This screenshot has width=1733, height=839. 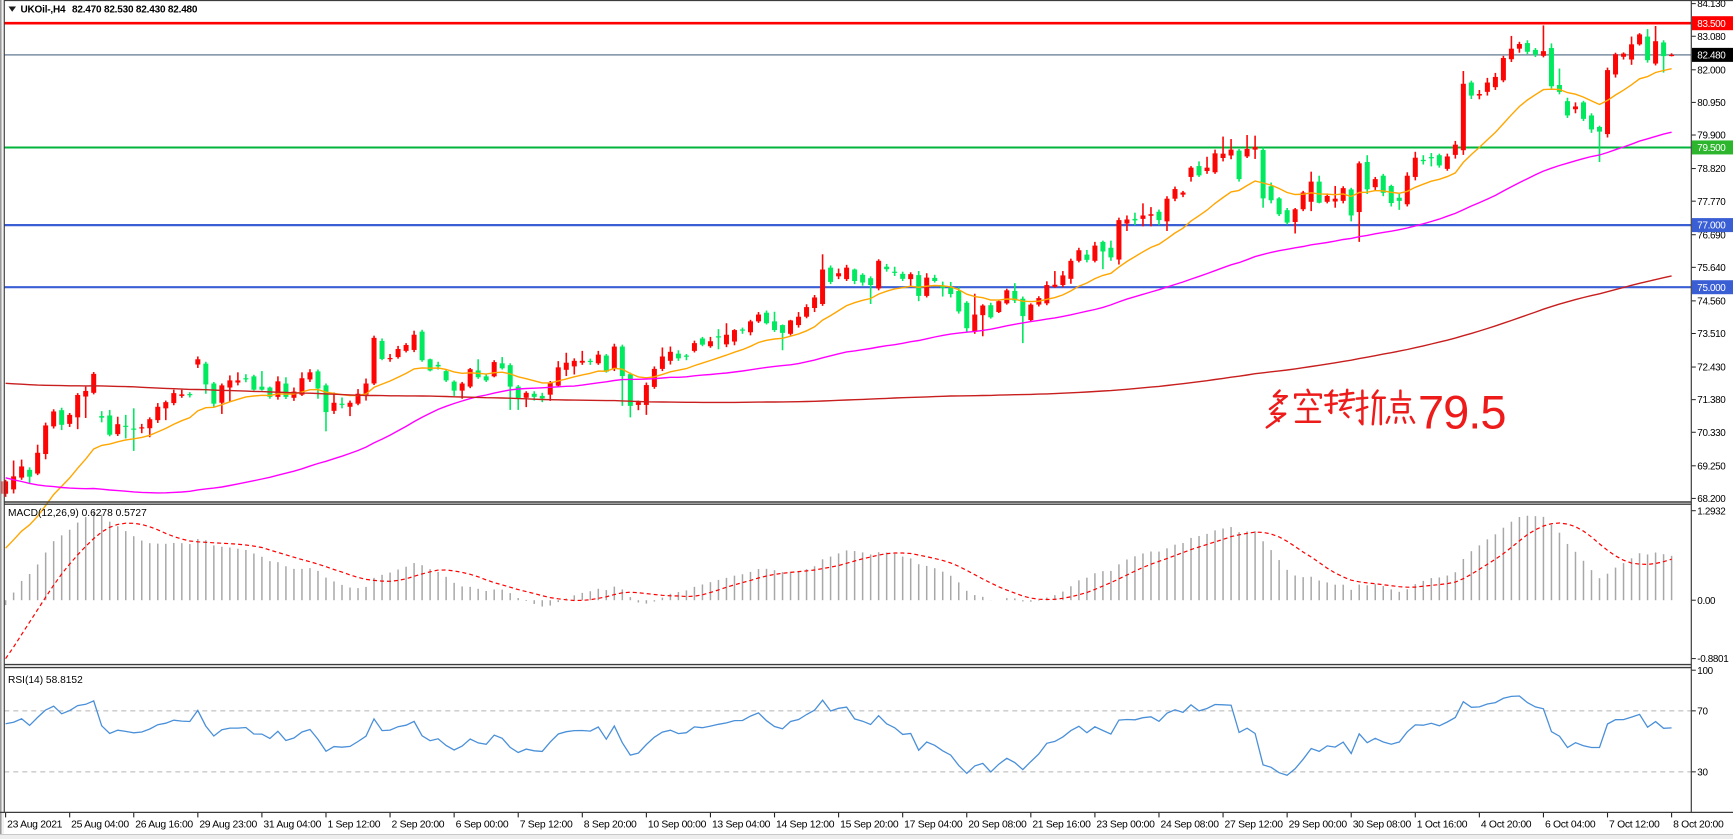 What do you see at coordinates (1712, 54) in the screenshot?
I see `current-price-badge` at bounding box center [1712, 54].